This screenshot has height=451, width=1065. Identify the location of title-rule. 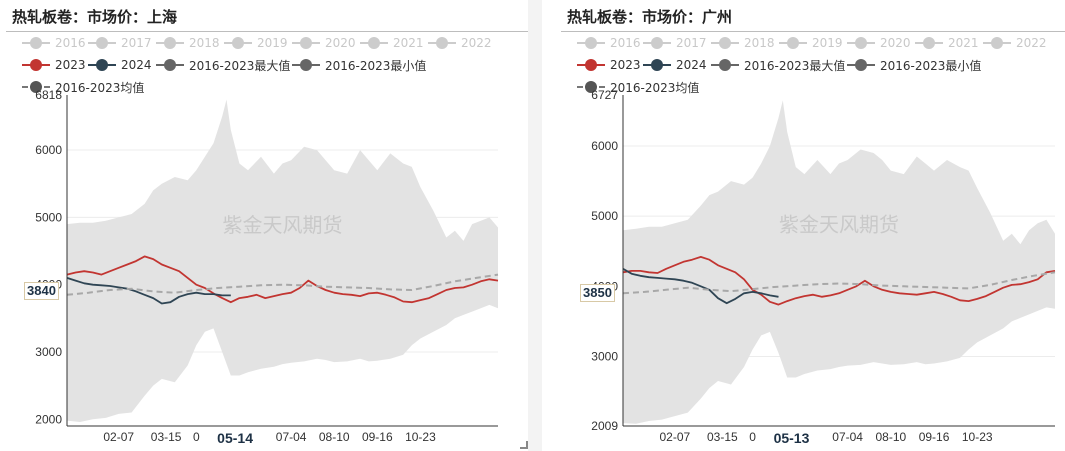
(267, 31).